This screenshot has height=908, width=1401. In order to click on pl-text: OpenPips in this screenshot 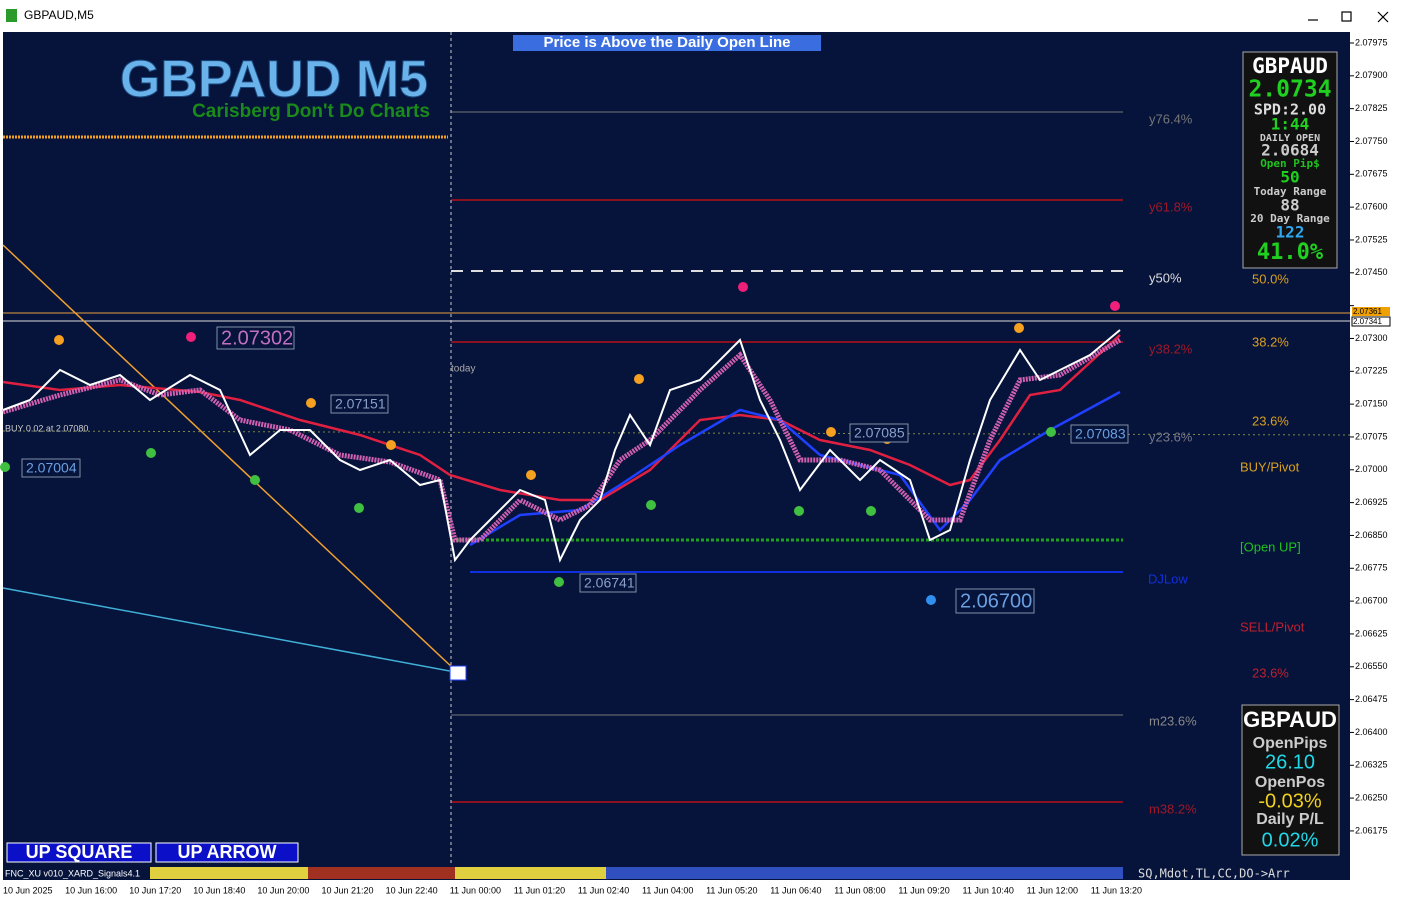, I will do `click(1290, 743)`.